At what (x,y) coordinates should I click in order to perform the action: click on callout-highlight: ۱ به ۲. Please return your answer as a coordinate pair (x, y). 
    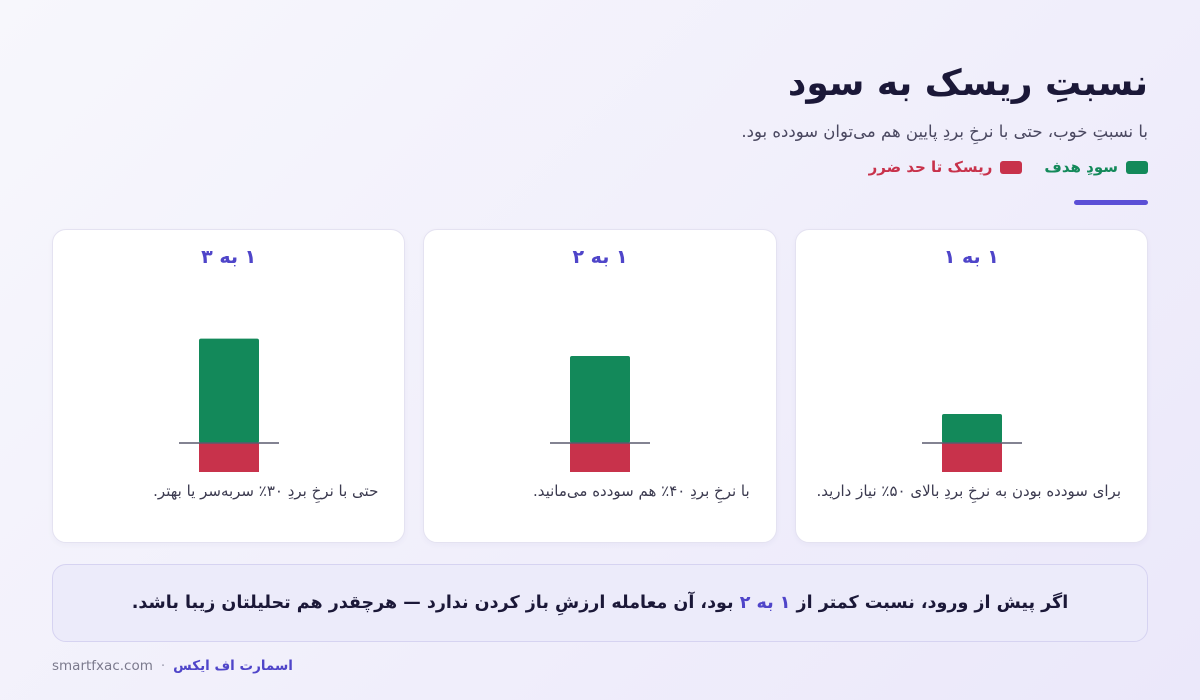
    Looking at the image, I should click on (765, 603).